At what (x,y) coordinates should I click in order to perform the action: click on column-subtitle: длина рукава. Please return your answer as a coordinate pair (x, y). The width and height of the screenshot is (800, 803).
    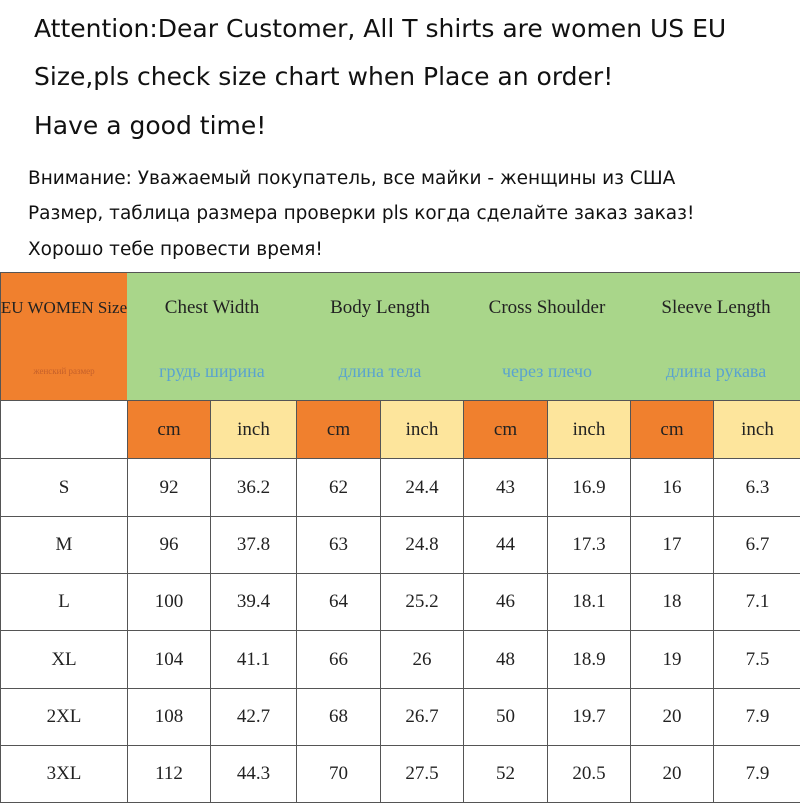
    Looking at the image, I should click on (715, 371).